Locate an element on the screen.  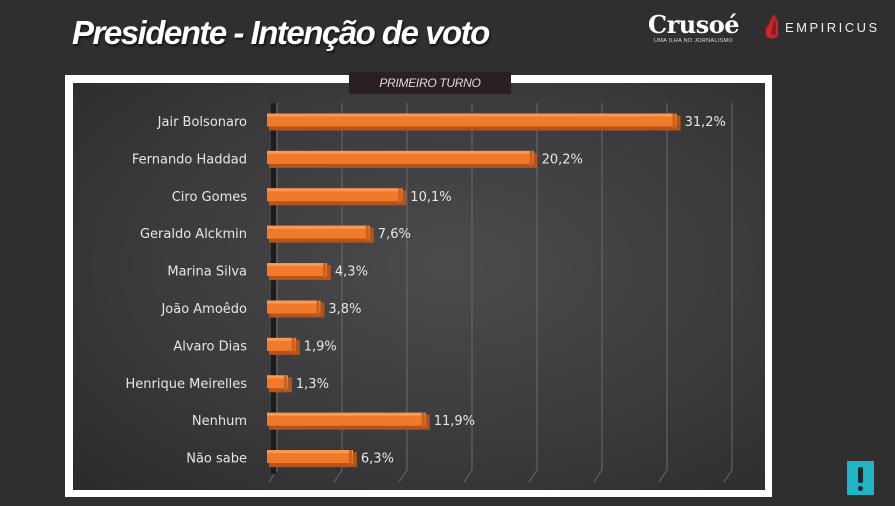
value-label: 6,3% is located at coordinates (377, 459).